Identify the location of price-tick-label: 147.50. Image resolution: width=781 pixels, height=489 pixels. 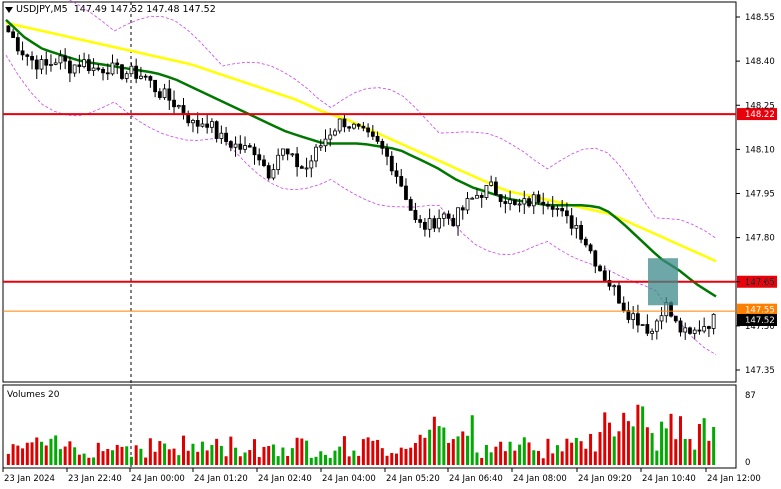
(760, 327).